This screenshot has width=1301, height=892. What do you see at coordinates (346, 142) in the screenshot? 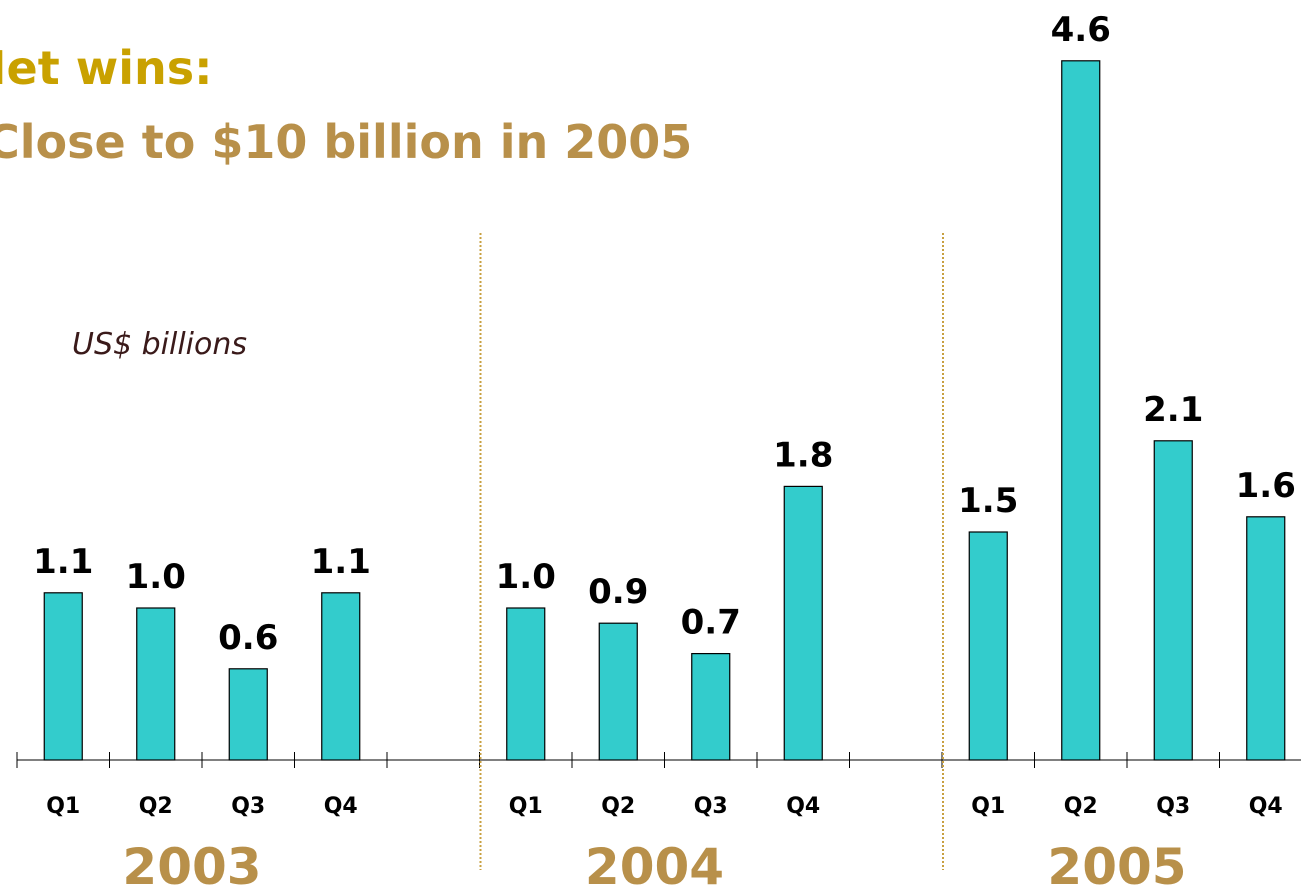
I see `chart-subtitle: Close to $10 billion in 2005` at bounding box center [346, 142].